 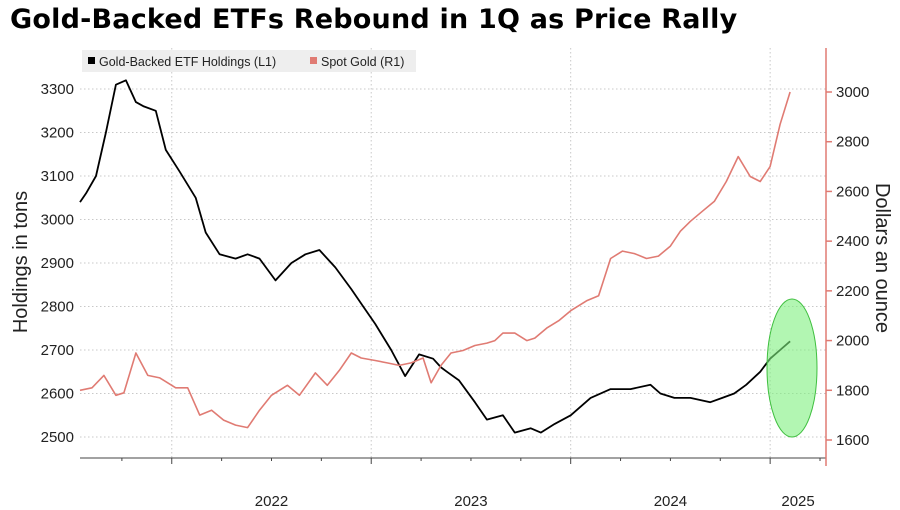 I want to click on x-tick-label: 2025, so click(x=797, y=501).